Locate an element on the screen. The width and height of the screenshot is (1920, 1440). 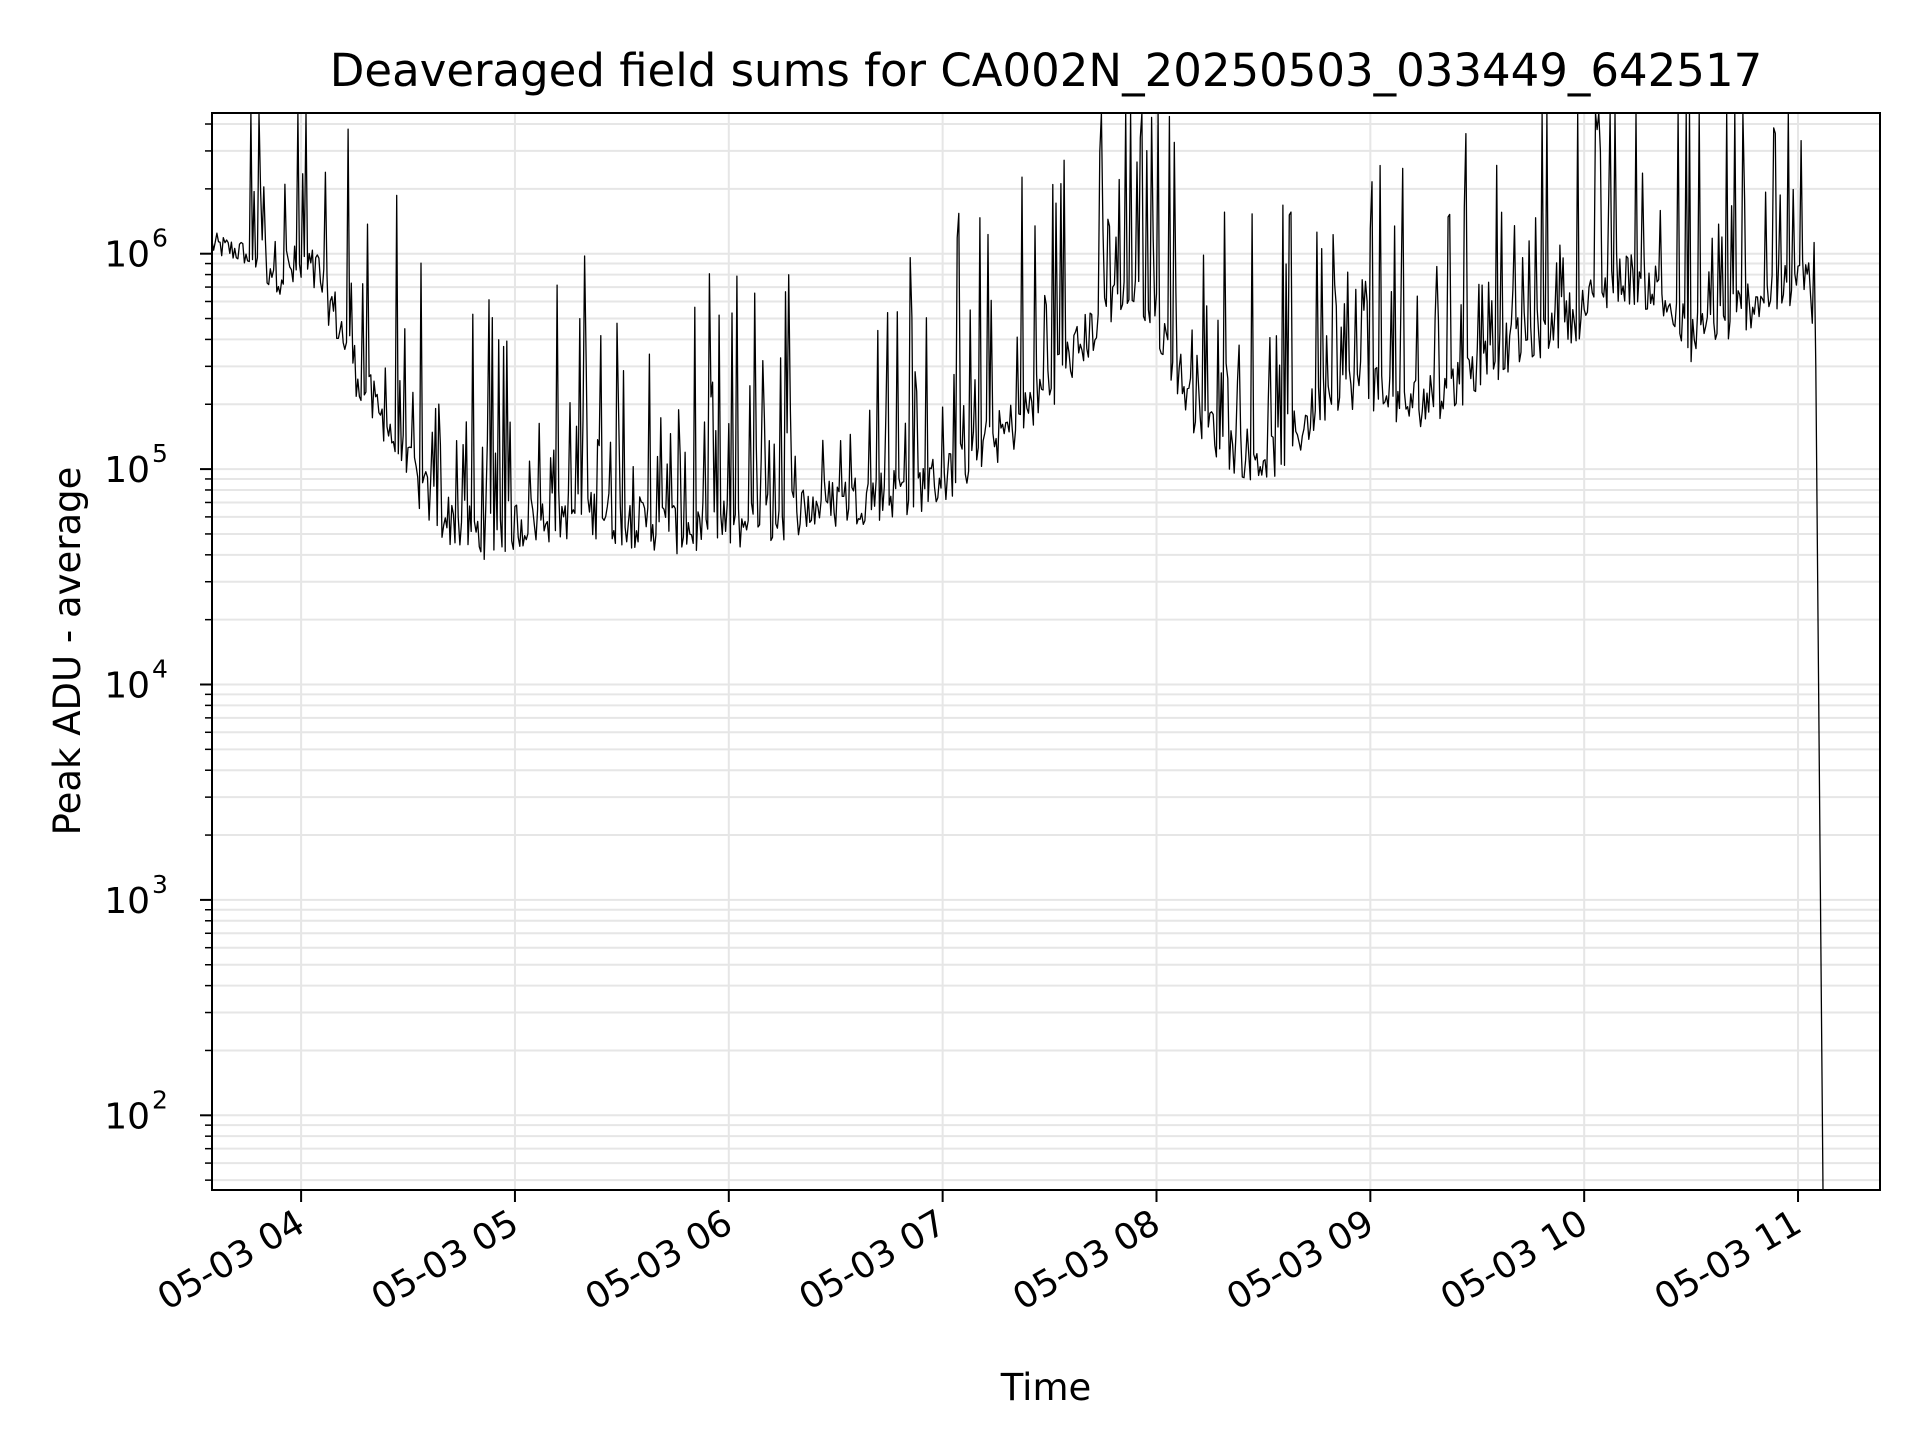
x-axis-label: Time is located at coordinates (1046, 1387).